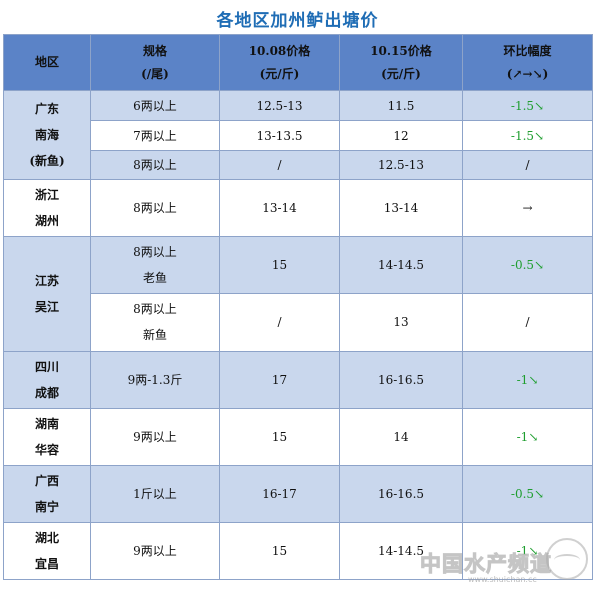  Describe the element at coordinates (401, 136) in the screenshot. I see `price-1015-cell: 12` at that location.